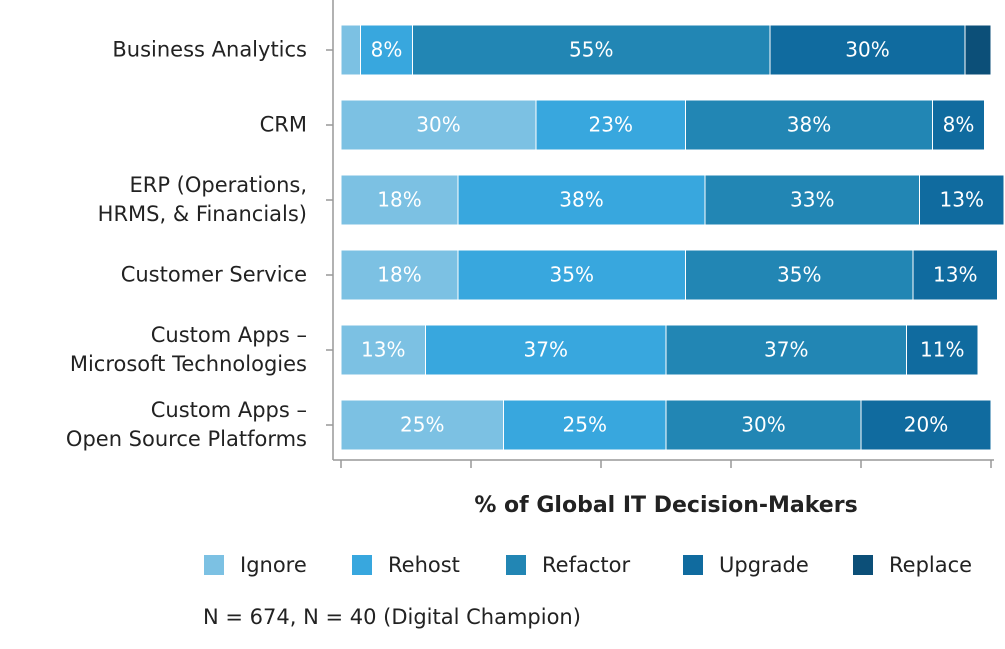 This screenshot has width=1005, height=649. I want to click on legend-label: Upgrade, so click(764, 565).